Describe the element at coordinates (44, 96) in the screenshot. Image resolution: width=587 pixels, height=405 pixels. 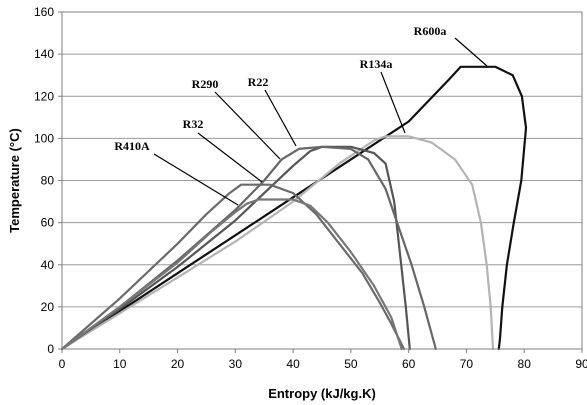
I see `y-tick-label: 120` at that location.